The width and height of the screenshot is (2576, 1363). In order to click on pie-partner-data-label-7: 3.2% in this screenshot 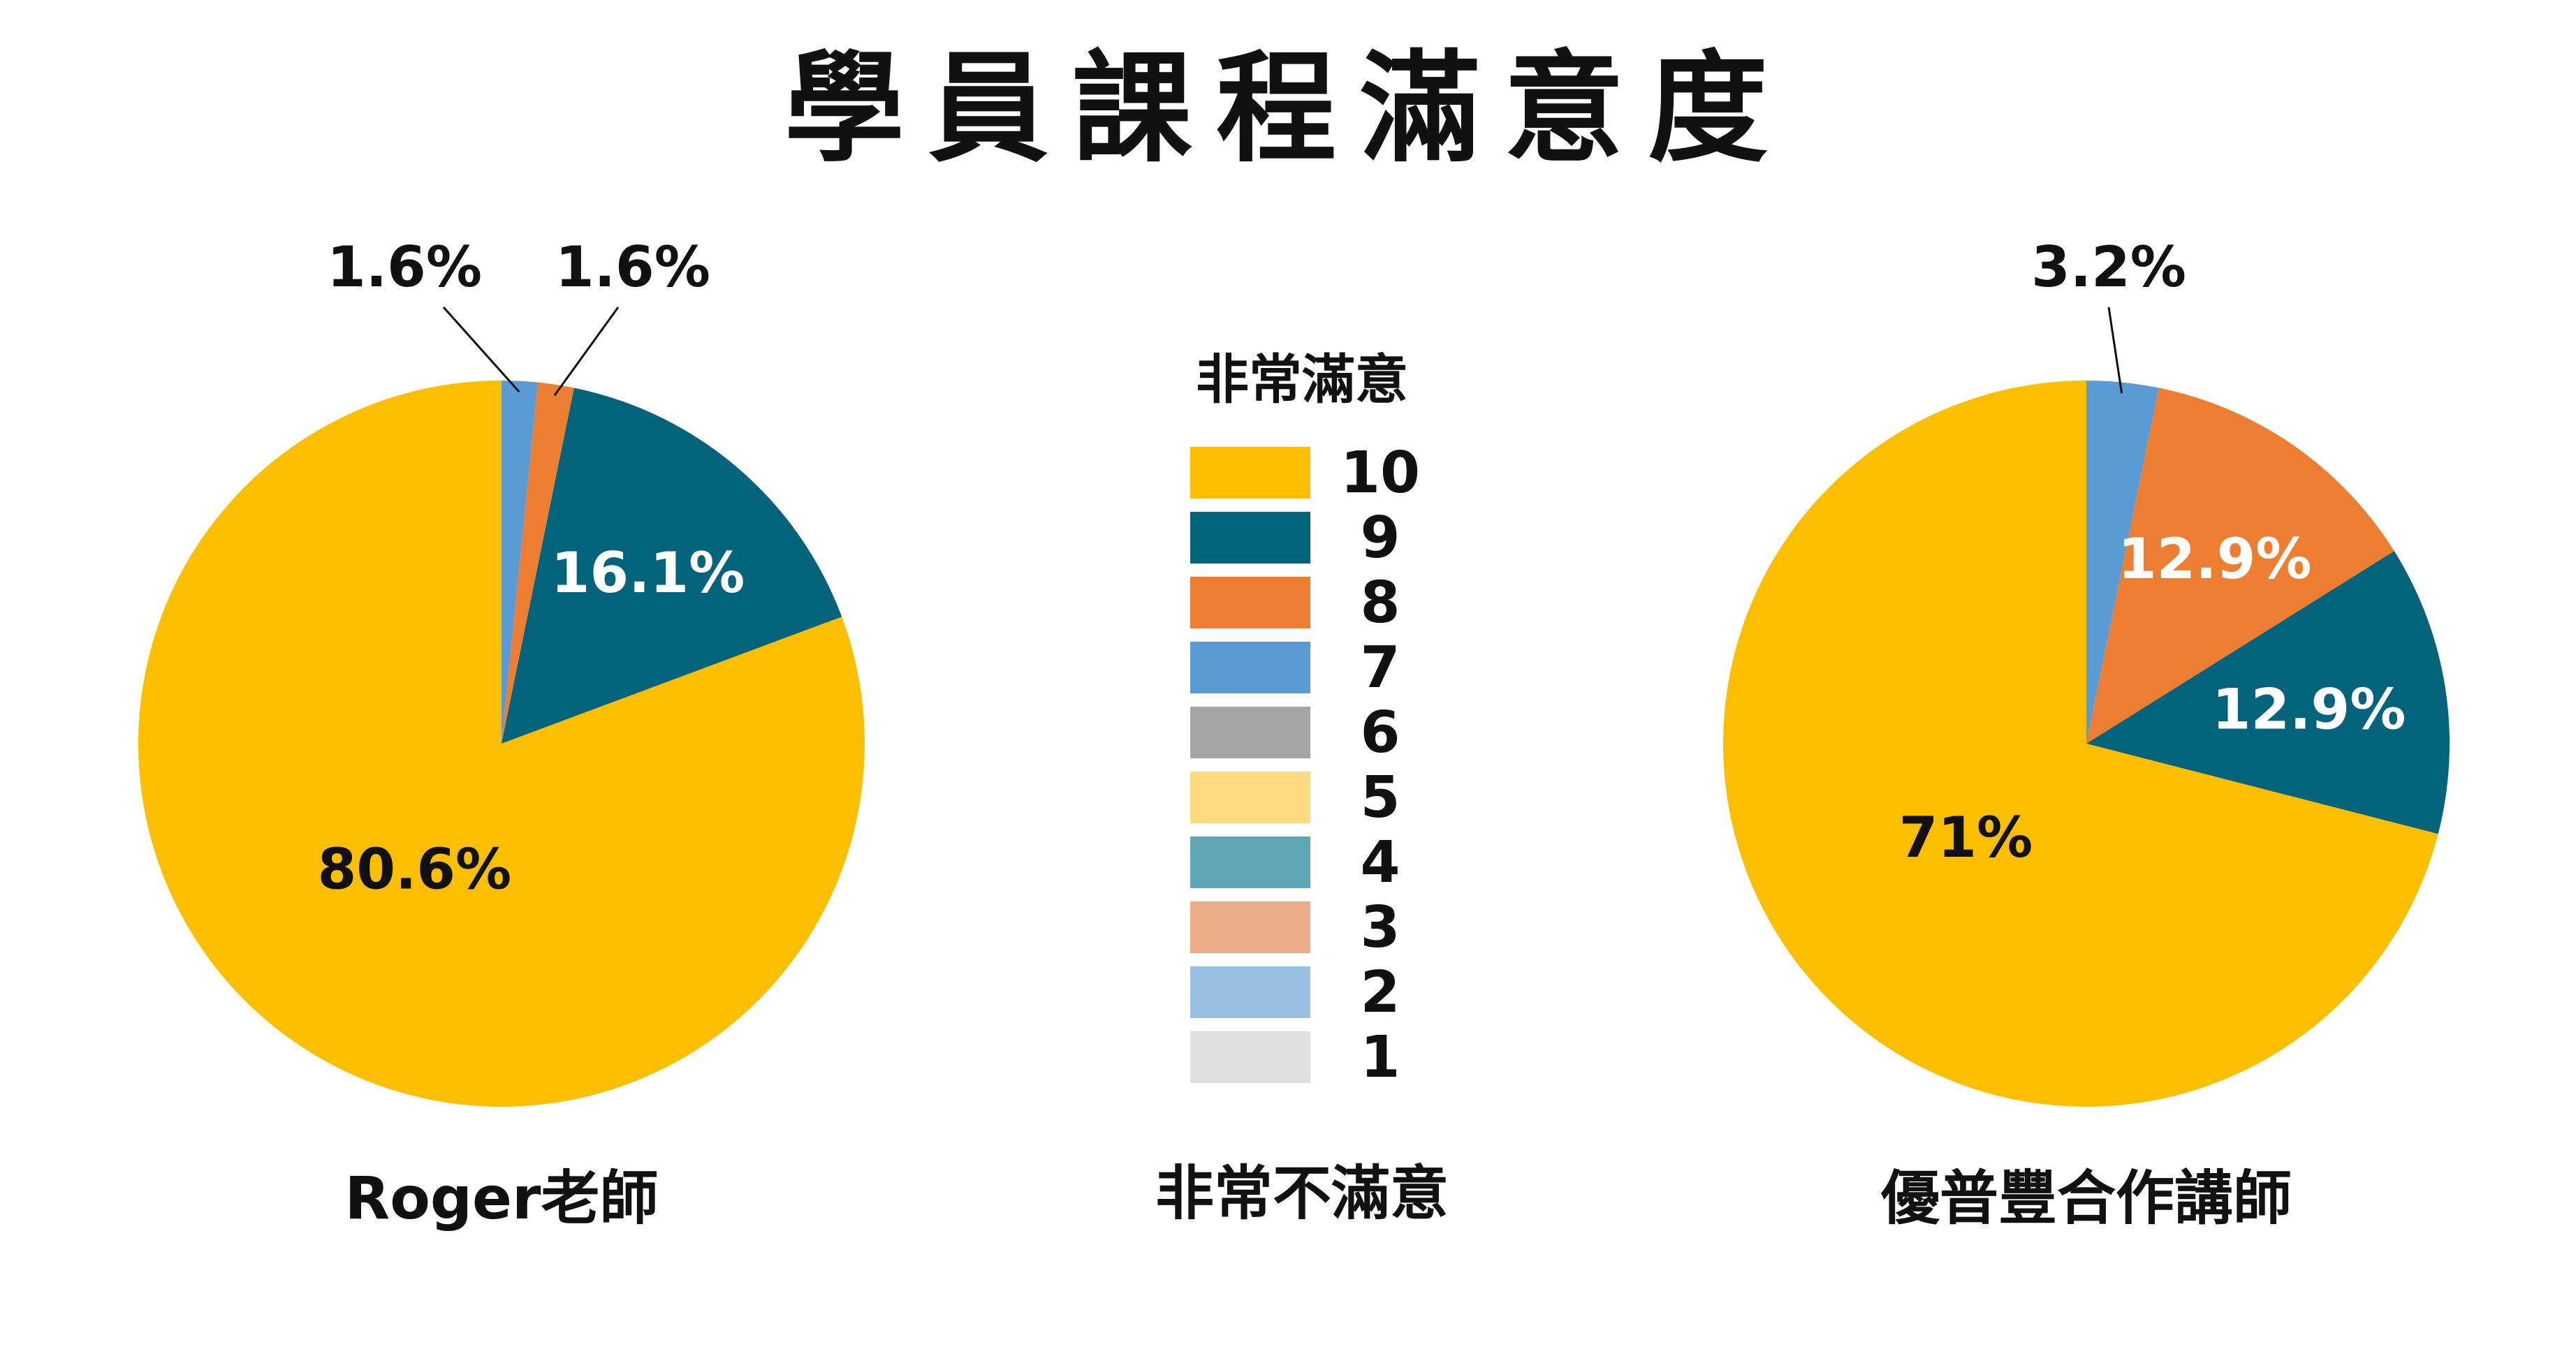, I will do `click(2108, 267)`.